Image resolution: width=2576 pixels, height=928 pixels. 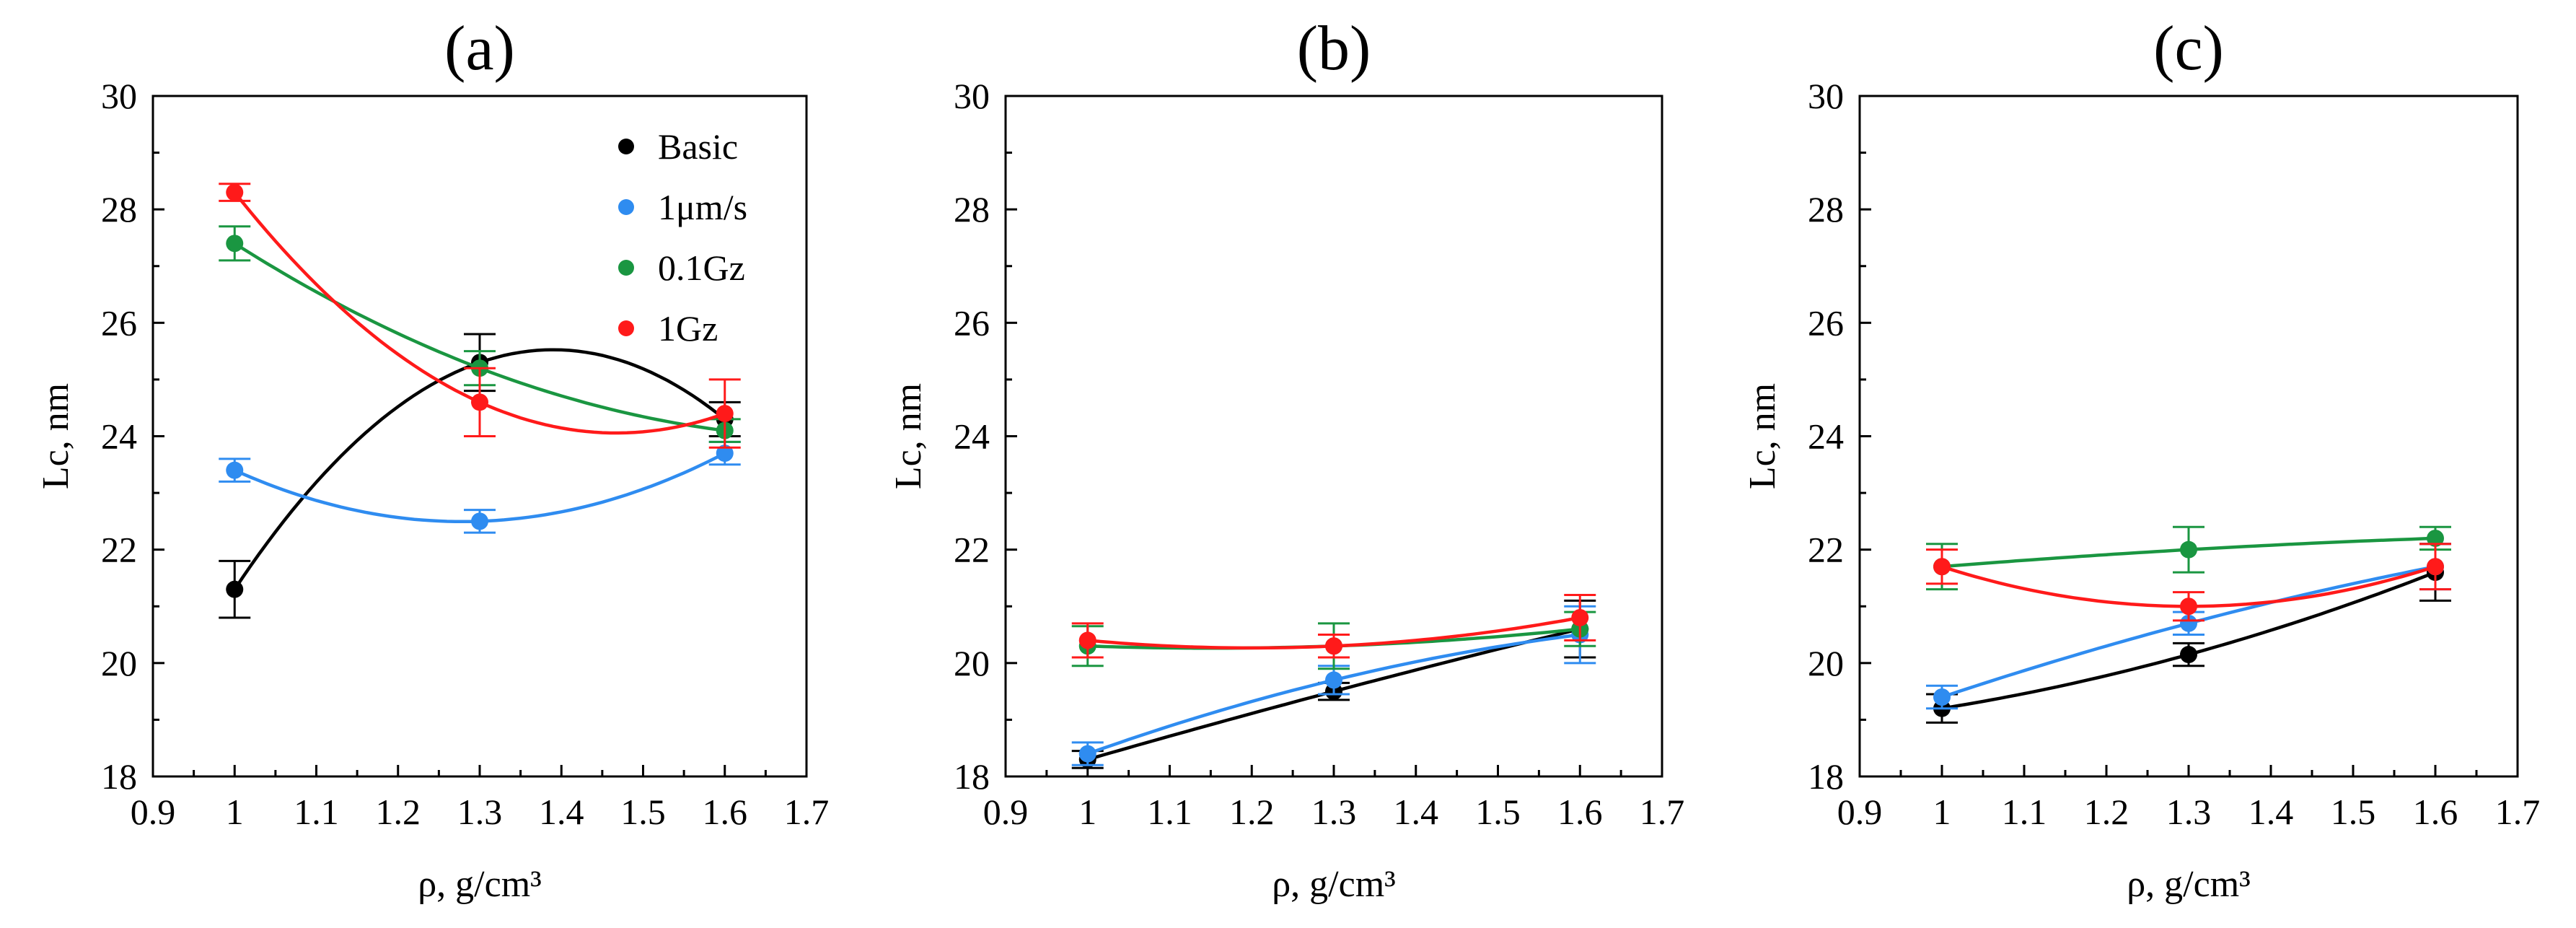 I want to click on panel-title: (a), so click(x=479, y=49).